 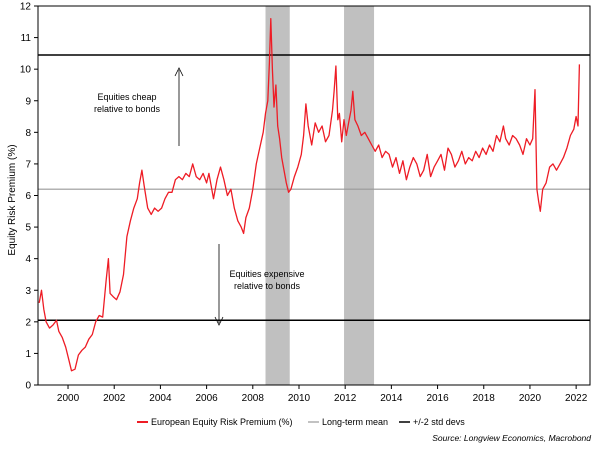 What do you see at coordinates (26, 7) in the screenshot?
I see `y-tick-label-12: 12` at bounding box center [26, 7].